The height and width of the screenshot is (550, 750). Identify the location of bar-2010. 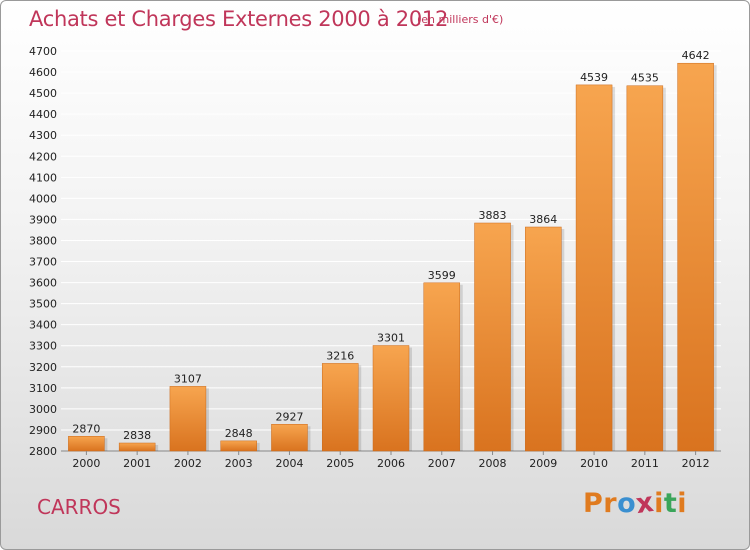
(594, 268).